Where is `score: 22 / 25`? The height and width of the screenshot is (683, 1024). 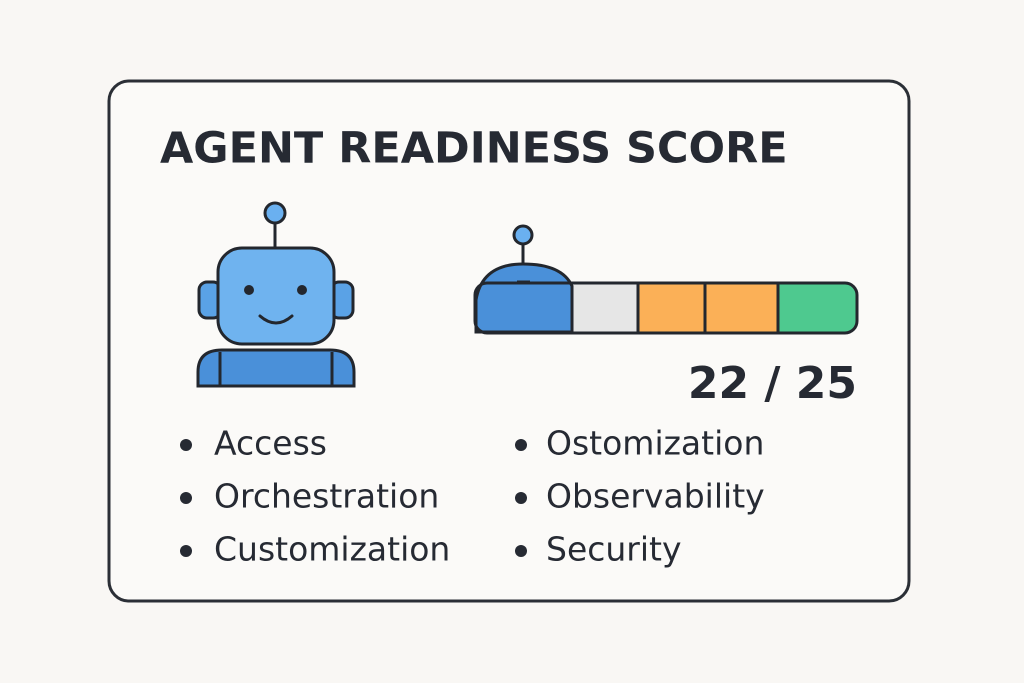
score: 22 / 25 is located at coordinates (772, 383).